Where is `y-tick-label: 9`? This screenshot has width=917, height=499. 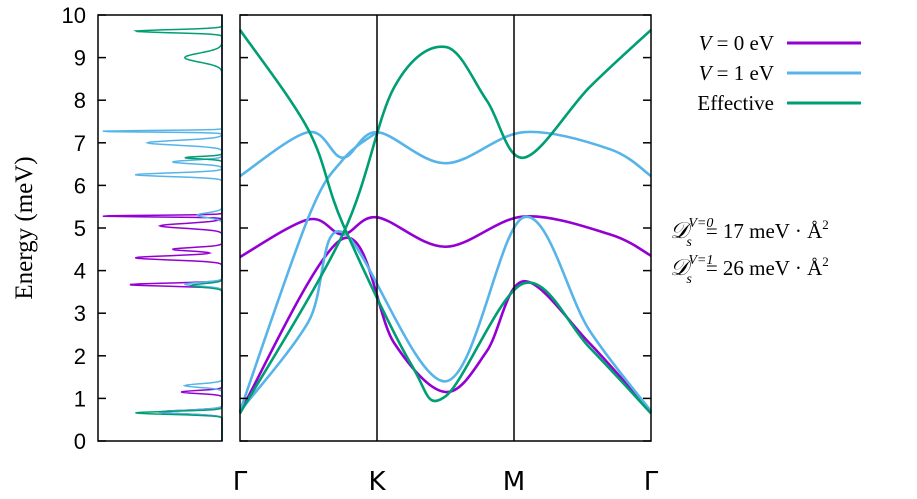
y-tick-label: 9 is located at coordinates (80, 58).